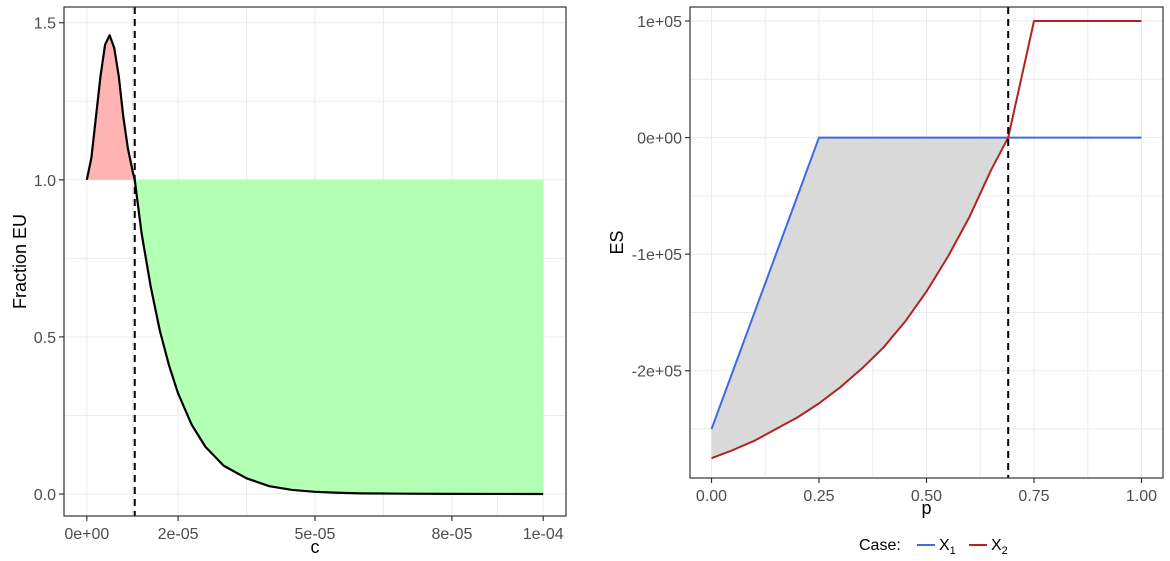 Image resolution: width=1170 pixels, height=561 pixels. Describe the element at coordinates (45, 181) in the screenshot. I see `y-tick-label: 1.0` at that location.